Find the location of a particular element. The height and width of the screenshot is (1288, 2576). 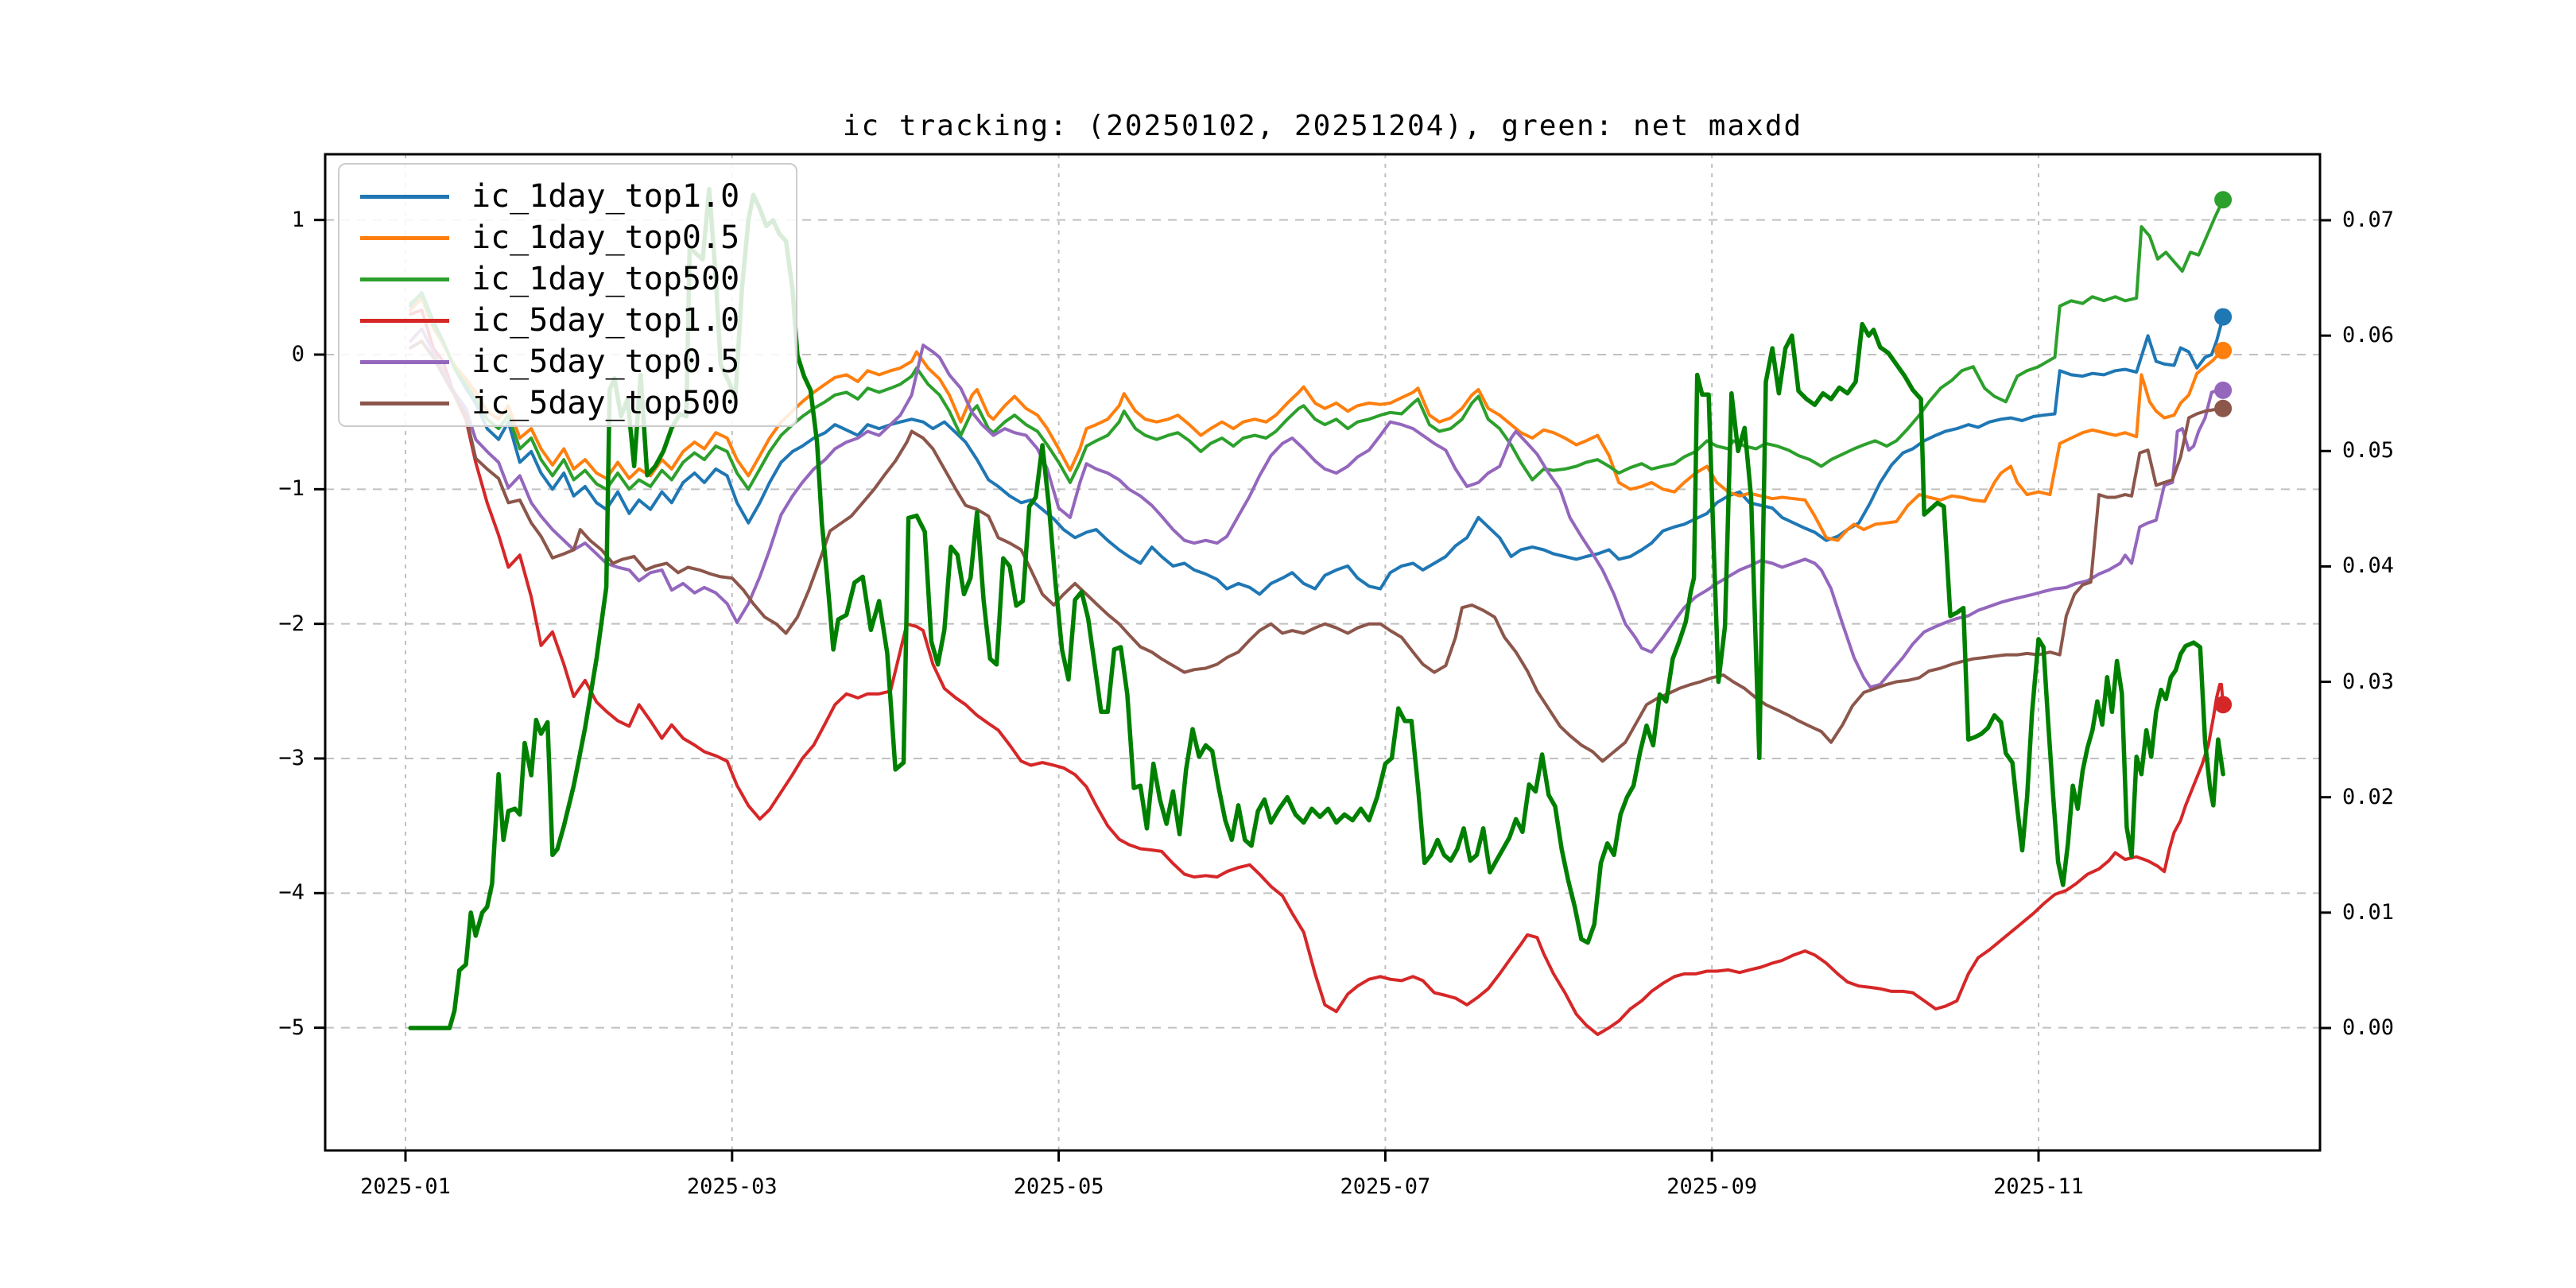

left-axis-tick-label: −1 is located at coordinates (292, 489).